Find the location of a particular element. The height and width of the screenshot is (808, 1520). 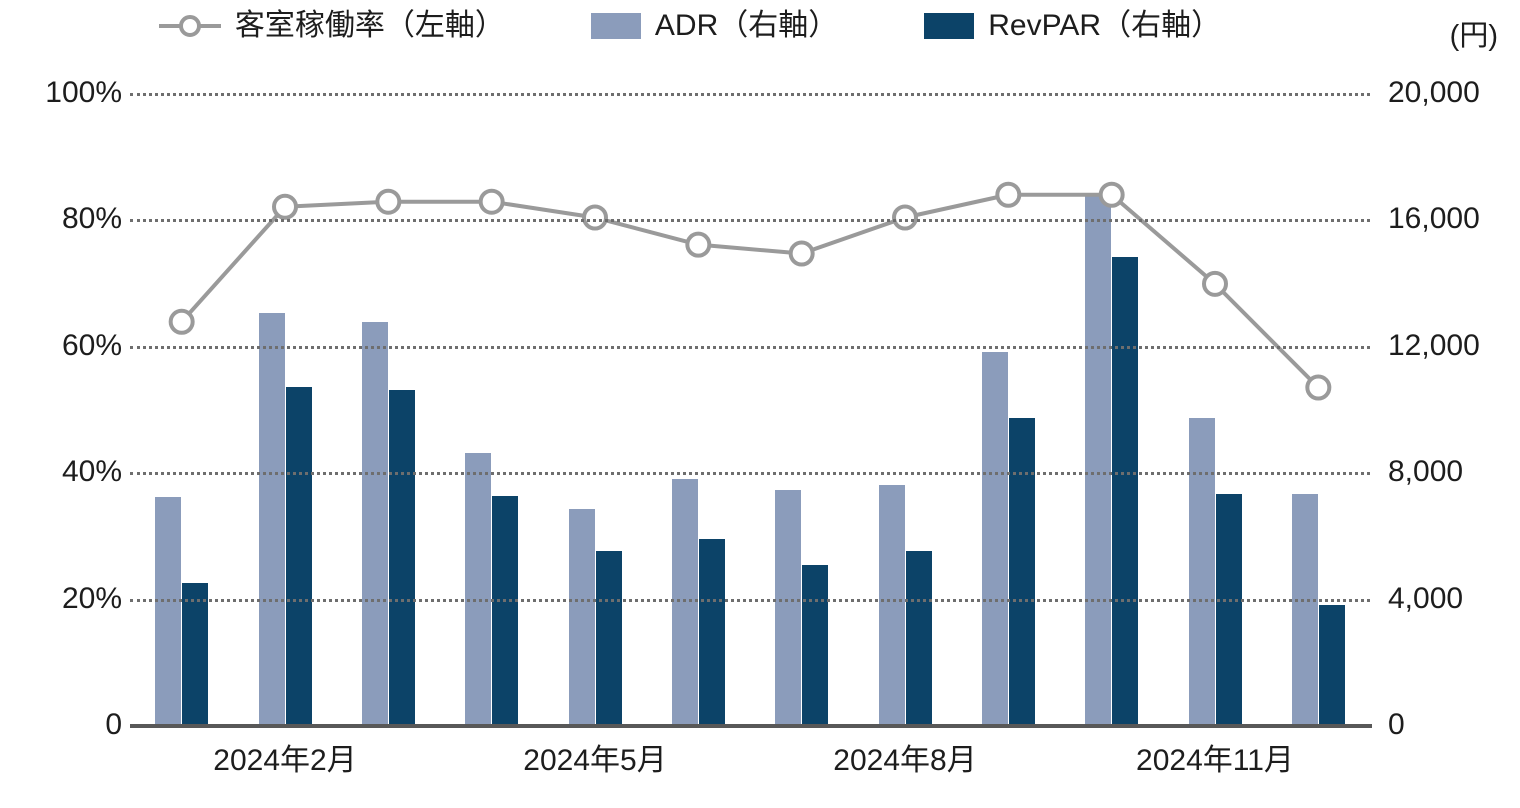

right-axis-tick: 12,000 is located at coordinates (1434, 345).